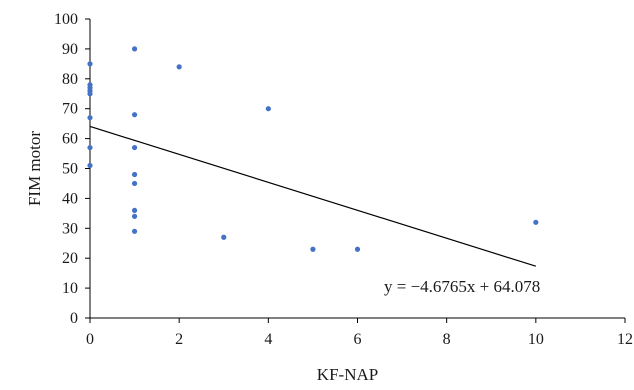 Image resolution: width=634 pixels, height=390 pixels. I want to click on x-tick-label: 2, so click(179, 339).